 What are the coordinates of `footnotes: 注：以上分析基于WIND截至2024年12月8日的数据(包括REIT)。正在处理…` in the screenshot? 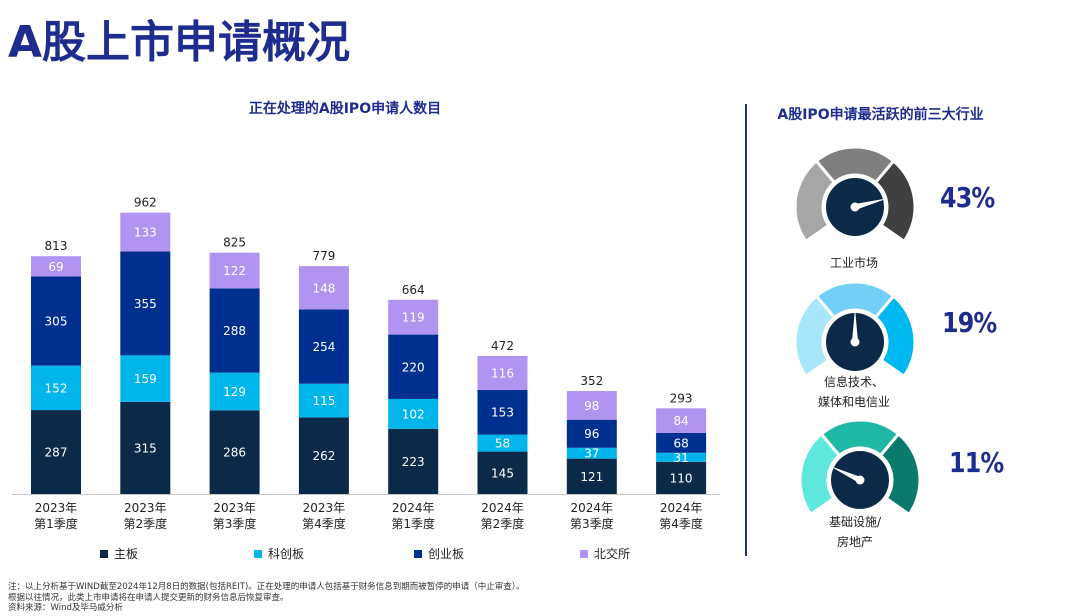 It's located at (266, 598).